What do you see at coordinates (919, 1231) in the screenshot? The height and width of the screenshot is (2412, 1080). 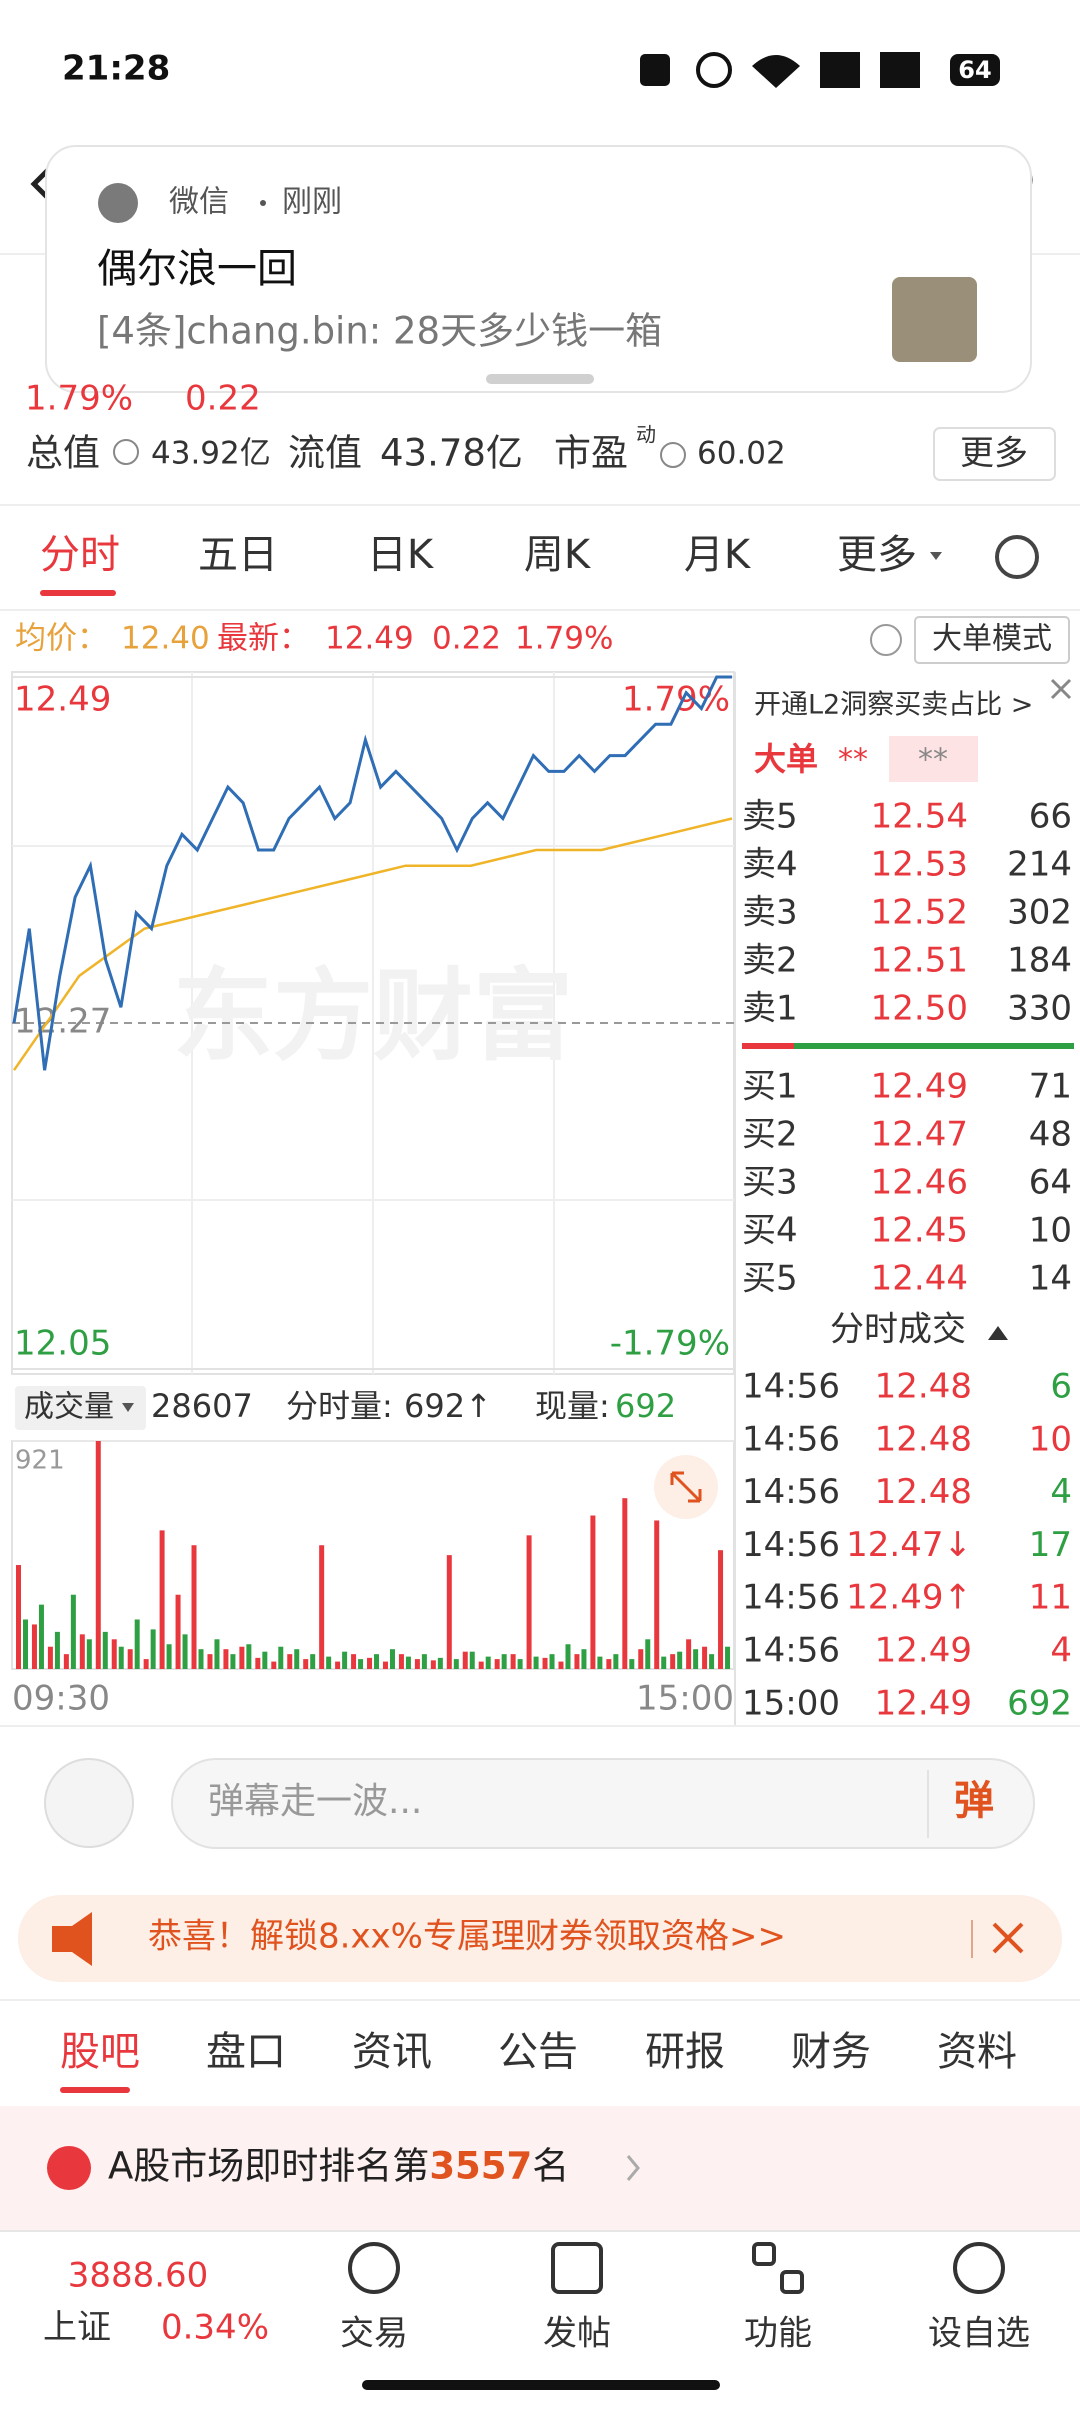 I see `book-price: 12.45` at bounding box center [919, 1231].